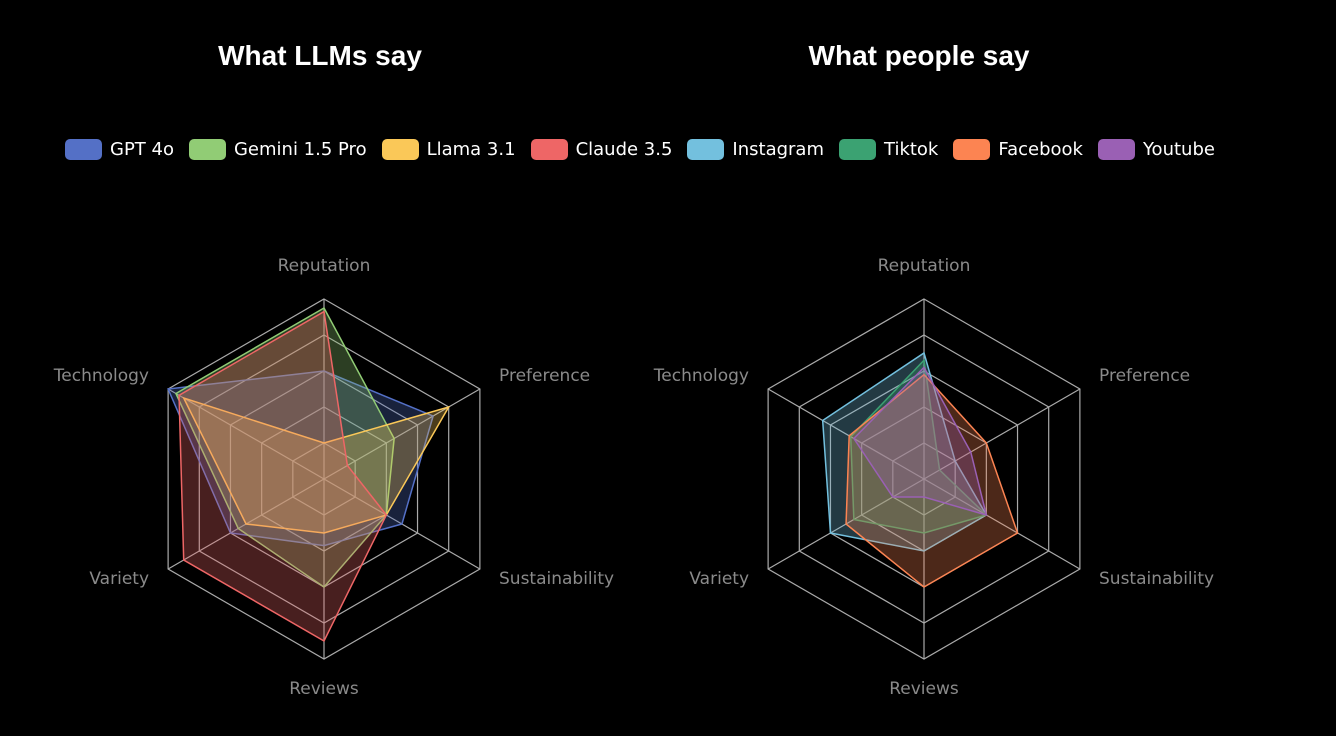 Image resolution: width=1336 pixels, height=736 pixels. I want to click on legend-item-youtube: Youtube, so click(1156, 149).